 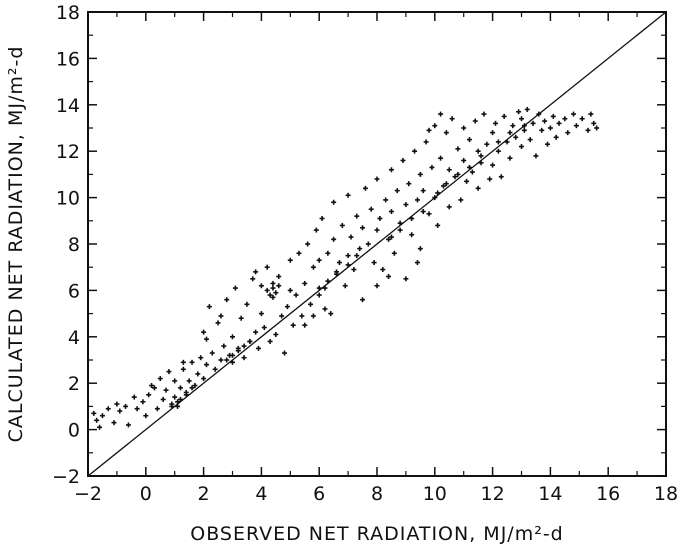 What do you see at coordinates (493, 494) in the screenshot?
I see `x-tick-label: 12` at bounding box center [493, 494].